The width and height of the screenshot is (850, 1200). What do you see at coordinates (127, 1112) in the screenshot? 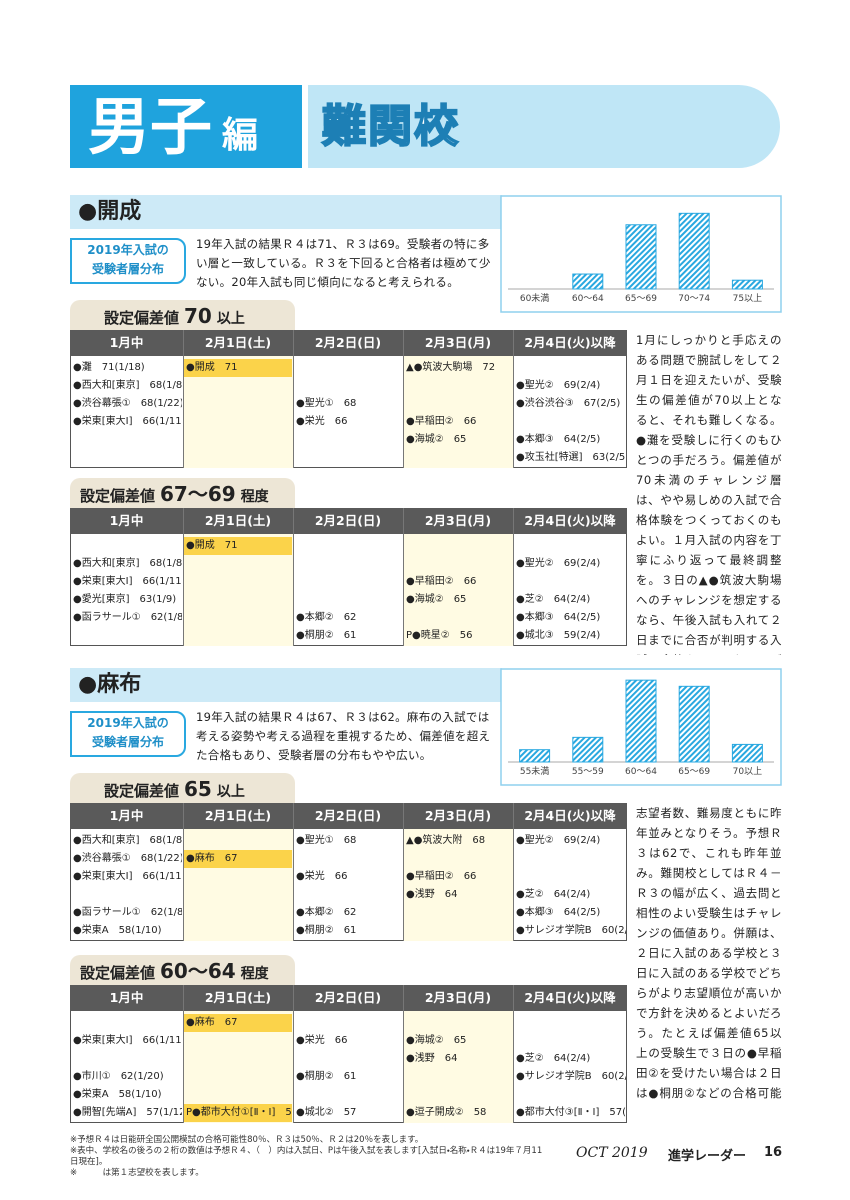
I see `table-cell: ●開智[先端A] 57(1/12)` at bounding box center [127, 1112].